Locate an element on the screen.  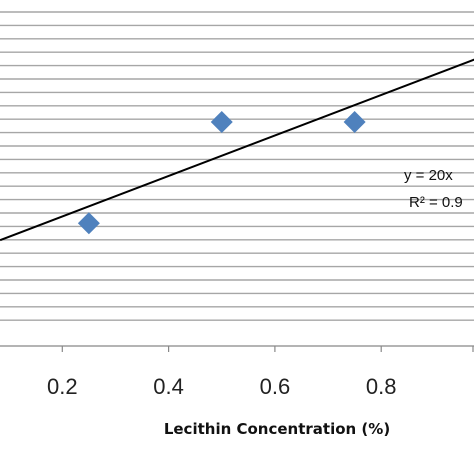
x-tick-label: 0.4 is located at coordinates (168, 386).